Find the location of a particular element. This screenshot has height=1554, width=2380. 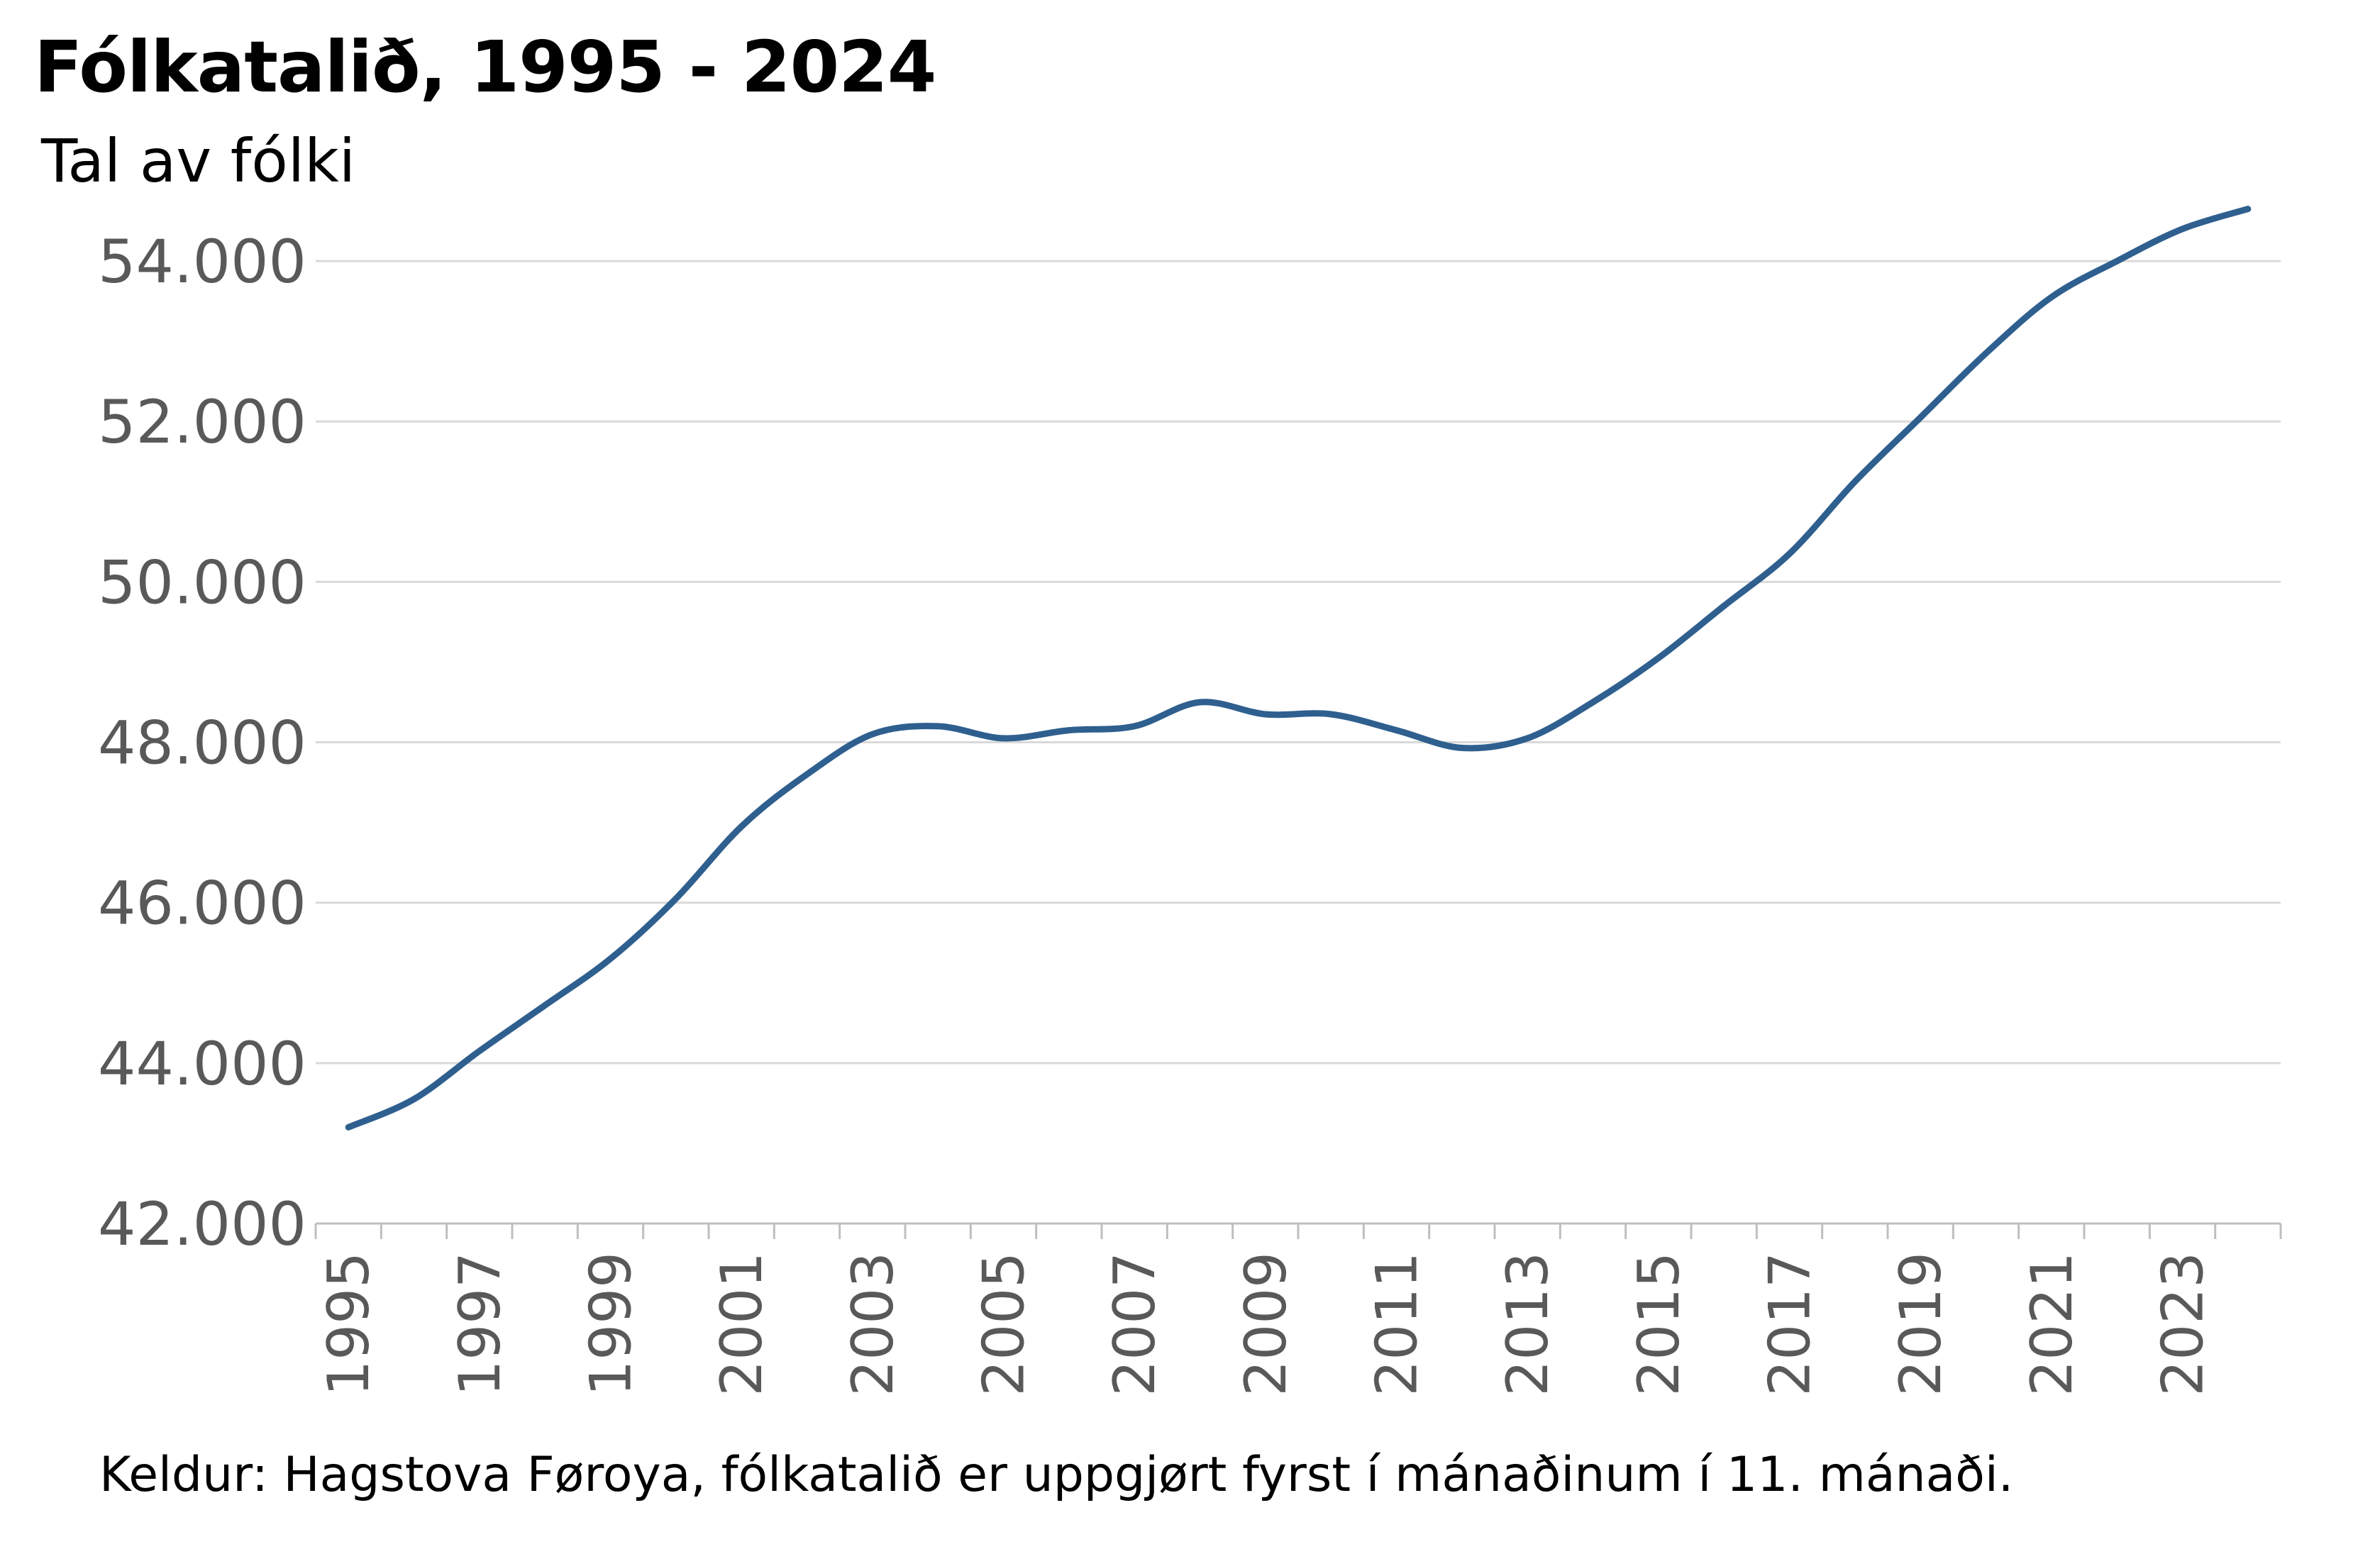

data-point-2023 is located at coordinates (2183, 229).